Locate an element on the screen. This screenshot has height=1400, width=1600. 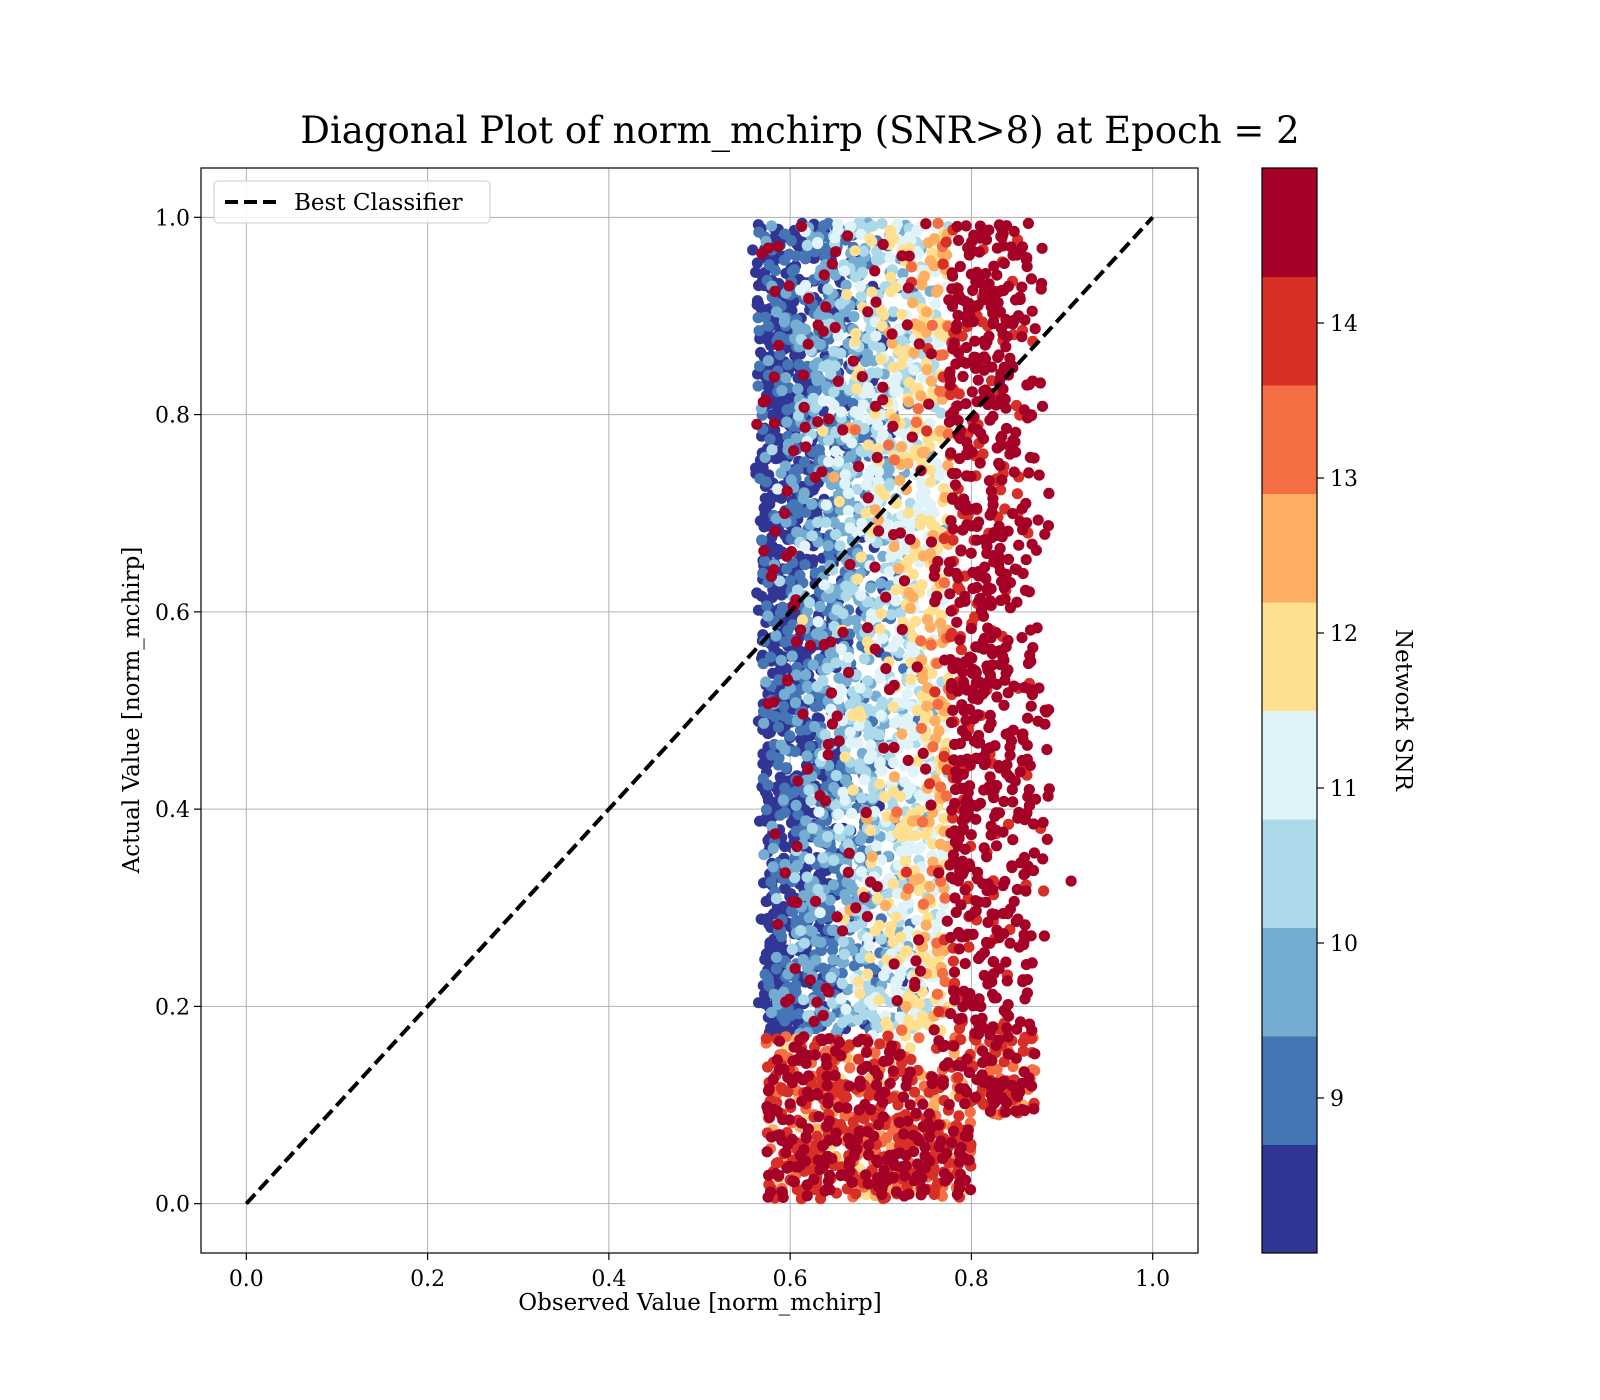
scatter-points is located at coordinates (912, 710).